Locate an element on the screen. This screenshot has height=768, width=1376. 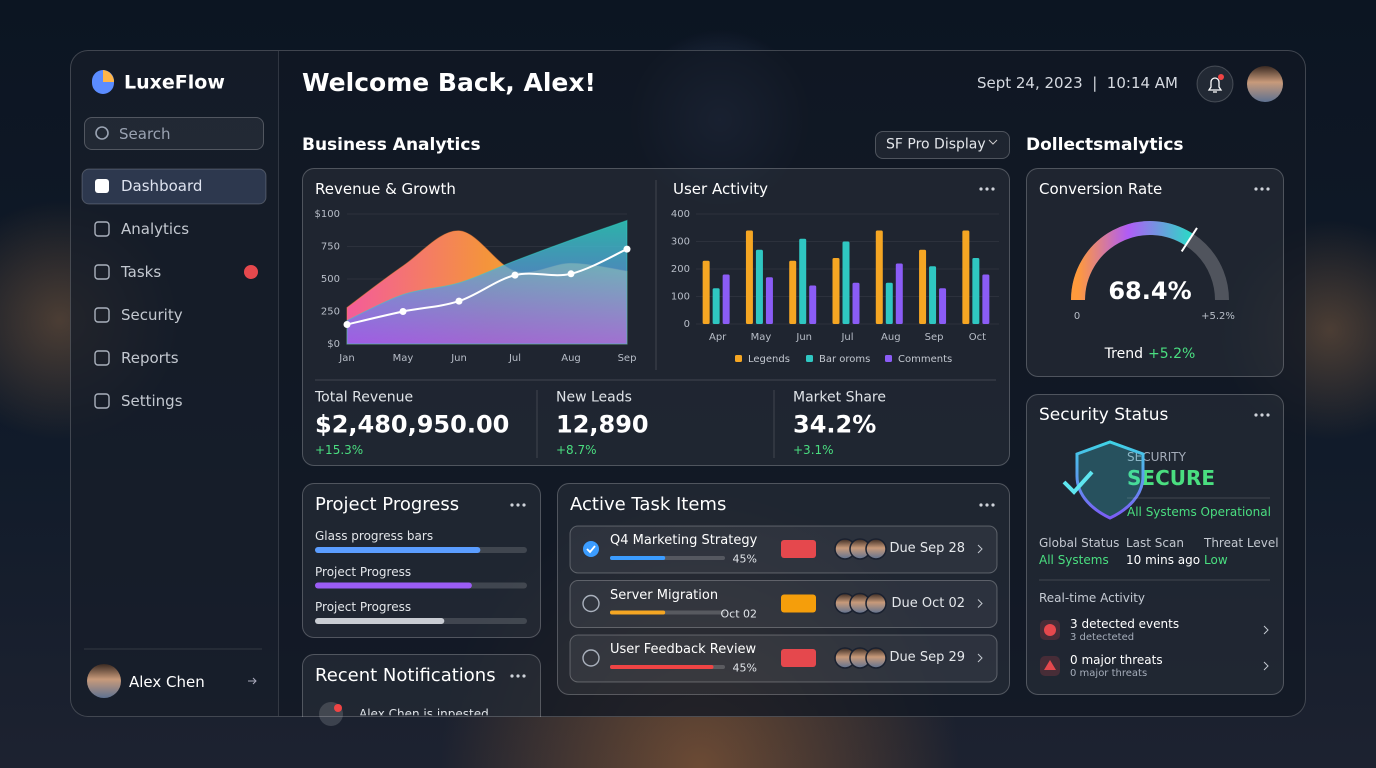
stat-label: Total Revenue is located at coordinates (364, 397).